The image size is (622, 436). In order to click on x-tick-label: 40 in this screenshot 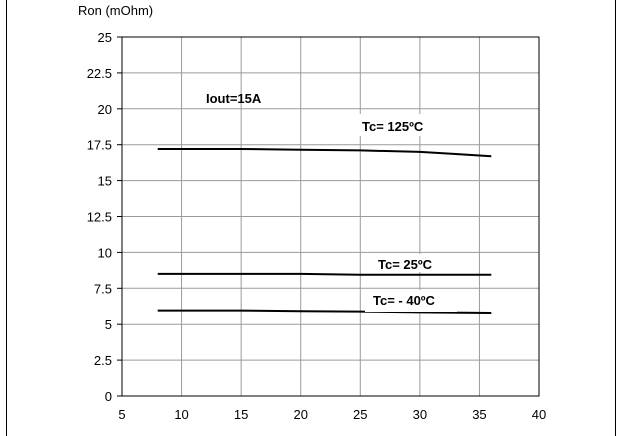, I will do `click(539, 414)`.